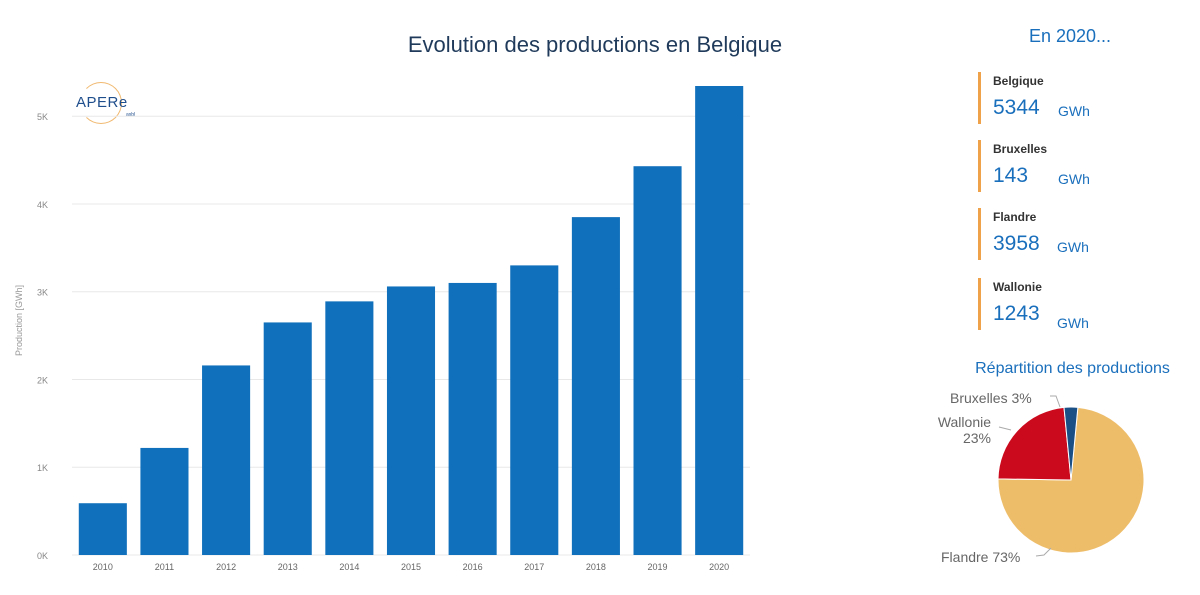  I want to click on pie-label-wallonie: Wallonie 23%, so click(960, 430).